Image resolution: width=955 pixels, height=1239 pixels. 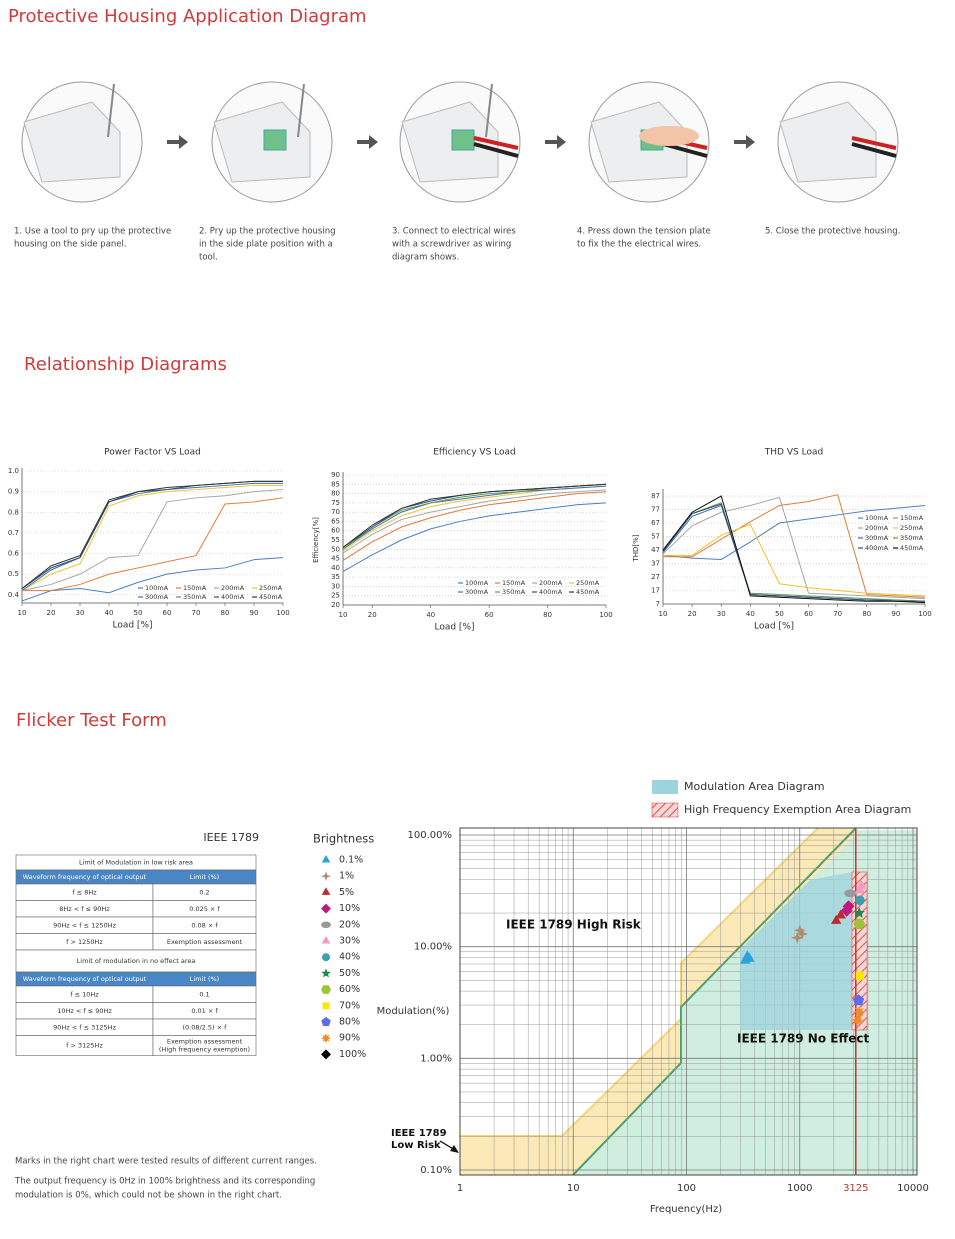 What do you see at coordinates (335, 521) in the screenshot?
I see `y-tick-label: 65` at bounding box center [335, 521].